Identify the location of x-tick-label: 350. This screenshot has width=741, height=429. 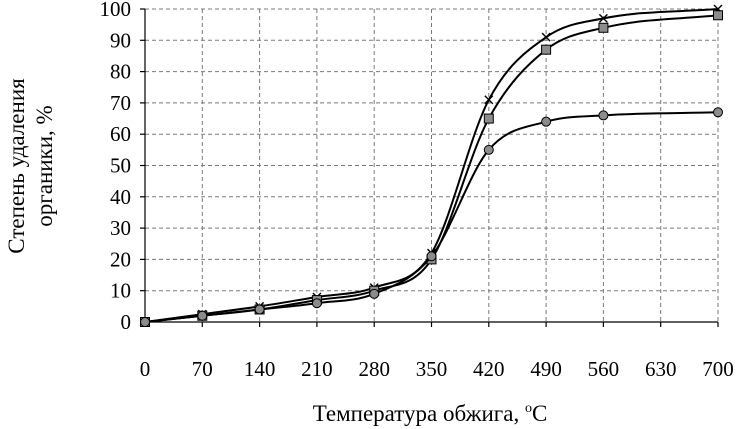
(432, 369).